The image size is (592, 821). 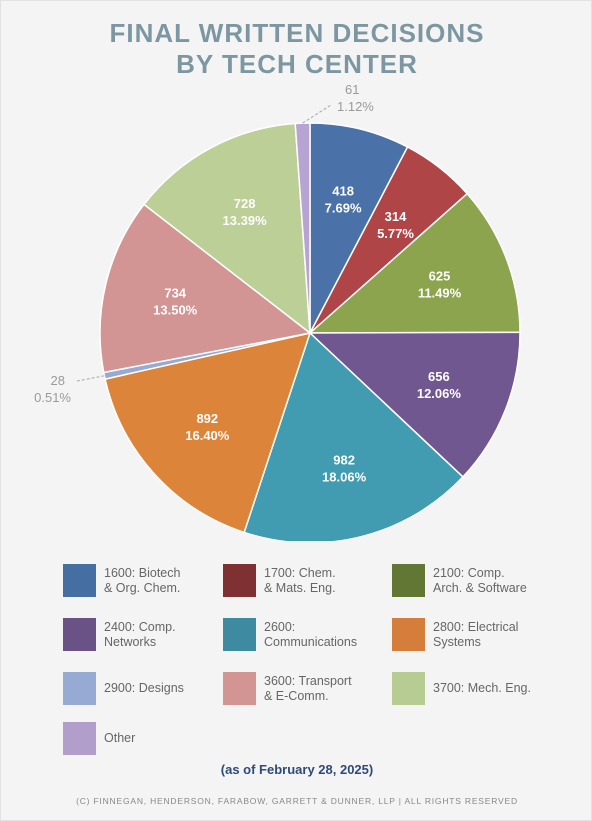 I want to click on slice-percent-label: 11.49%, so click(x=440, y=293).